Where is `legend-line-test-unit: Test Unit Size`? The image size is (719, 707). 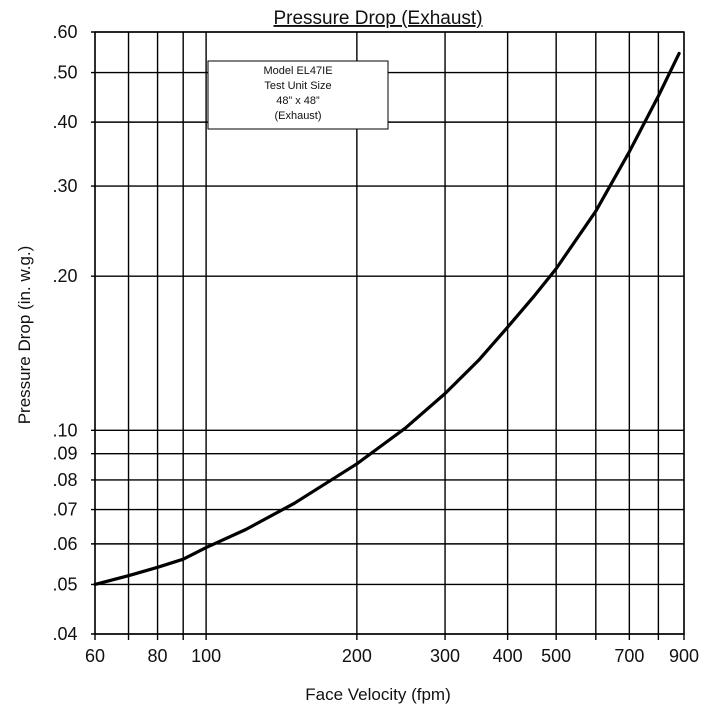
legend-line-test-unit: Test Unit Size is located at coordinates (297, 86).